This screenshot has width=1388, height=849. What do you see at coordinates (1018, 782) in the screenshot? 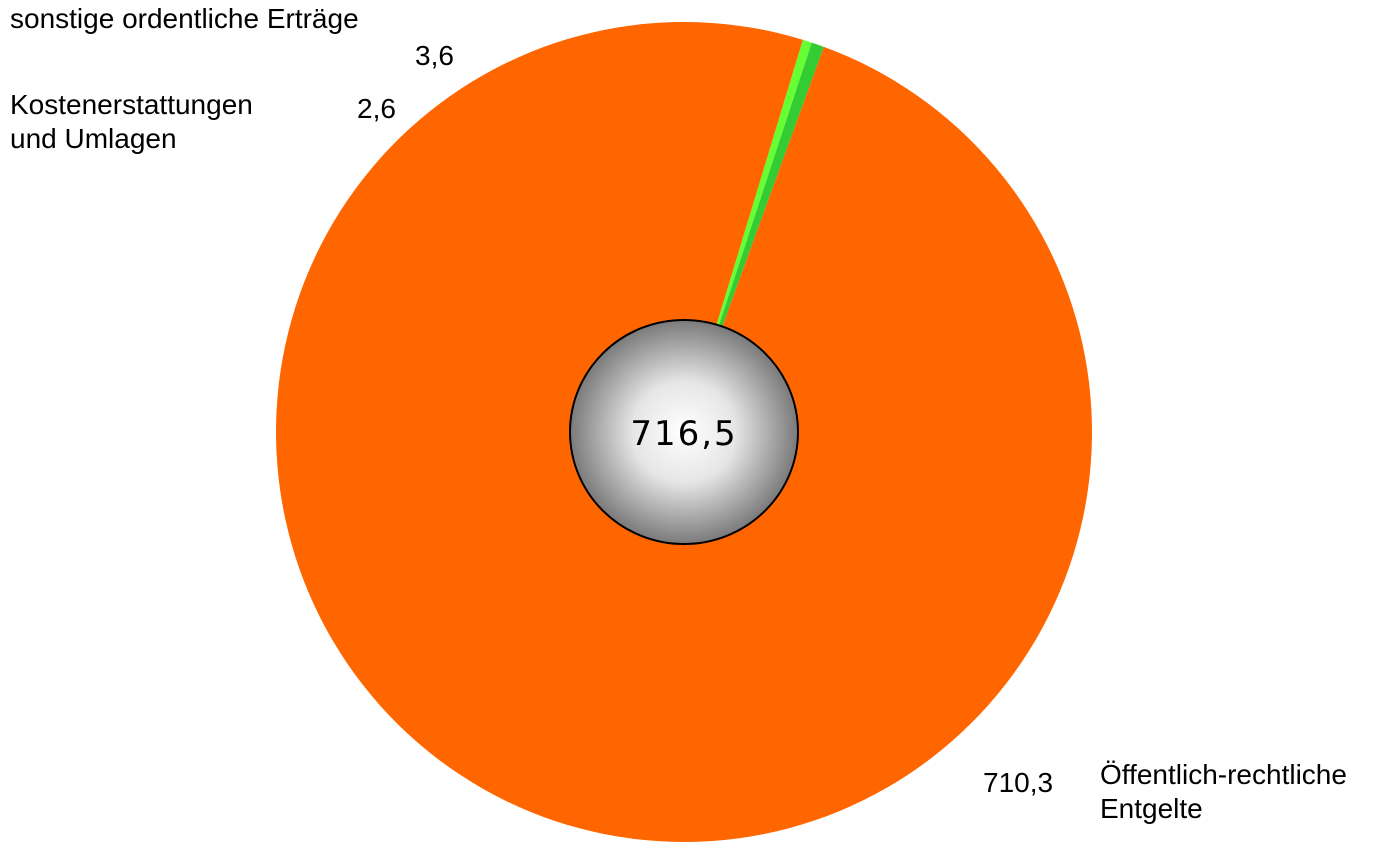
I see `value-label-oeffentlich-rechtliche-entgelte: 710,3` at bounding box center [1018, 782].